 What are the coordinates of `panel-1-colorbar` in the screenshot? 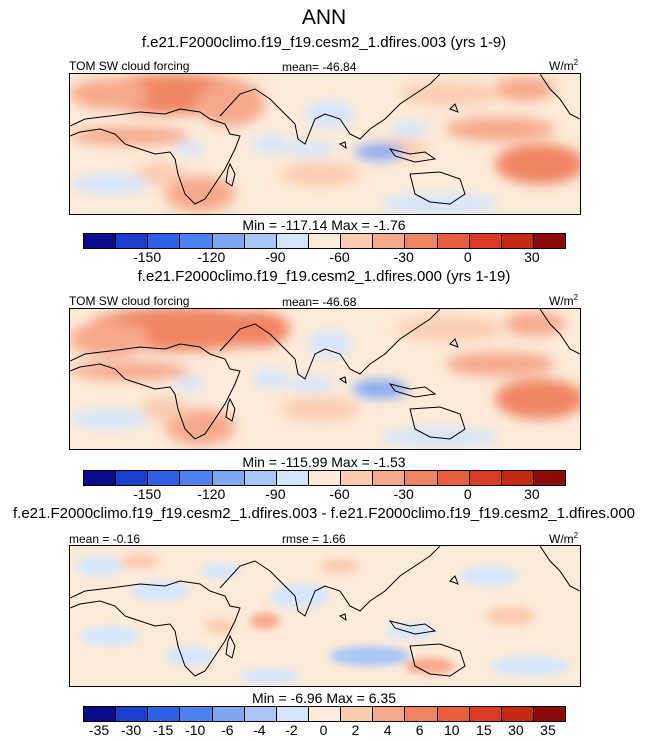 It's located at (324, 241).